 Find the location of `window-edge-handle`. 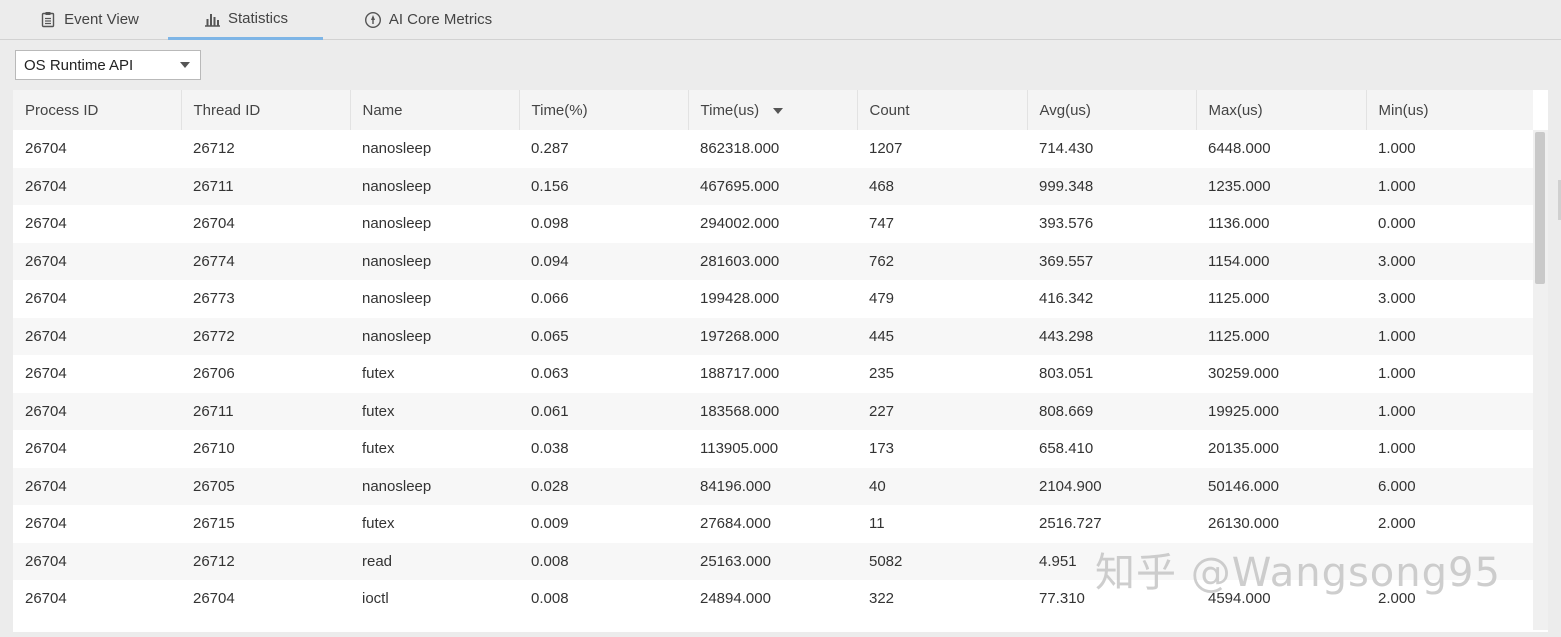

window-edge-handle is located at coordinates (1559, 200).